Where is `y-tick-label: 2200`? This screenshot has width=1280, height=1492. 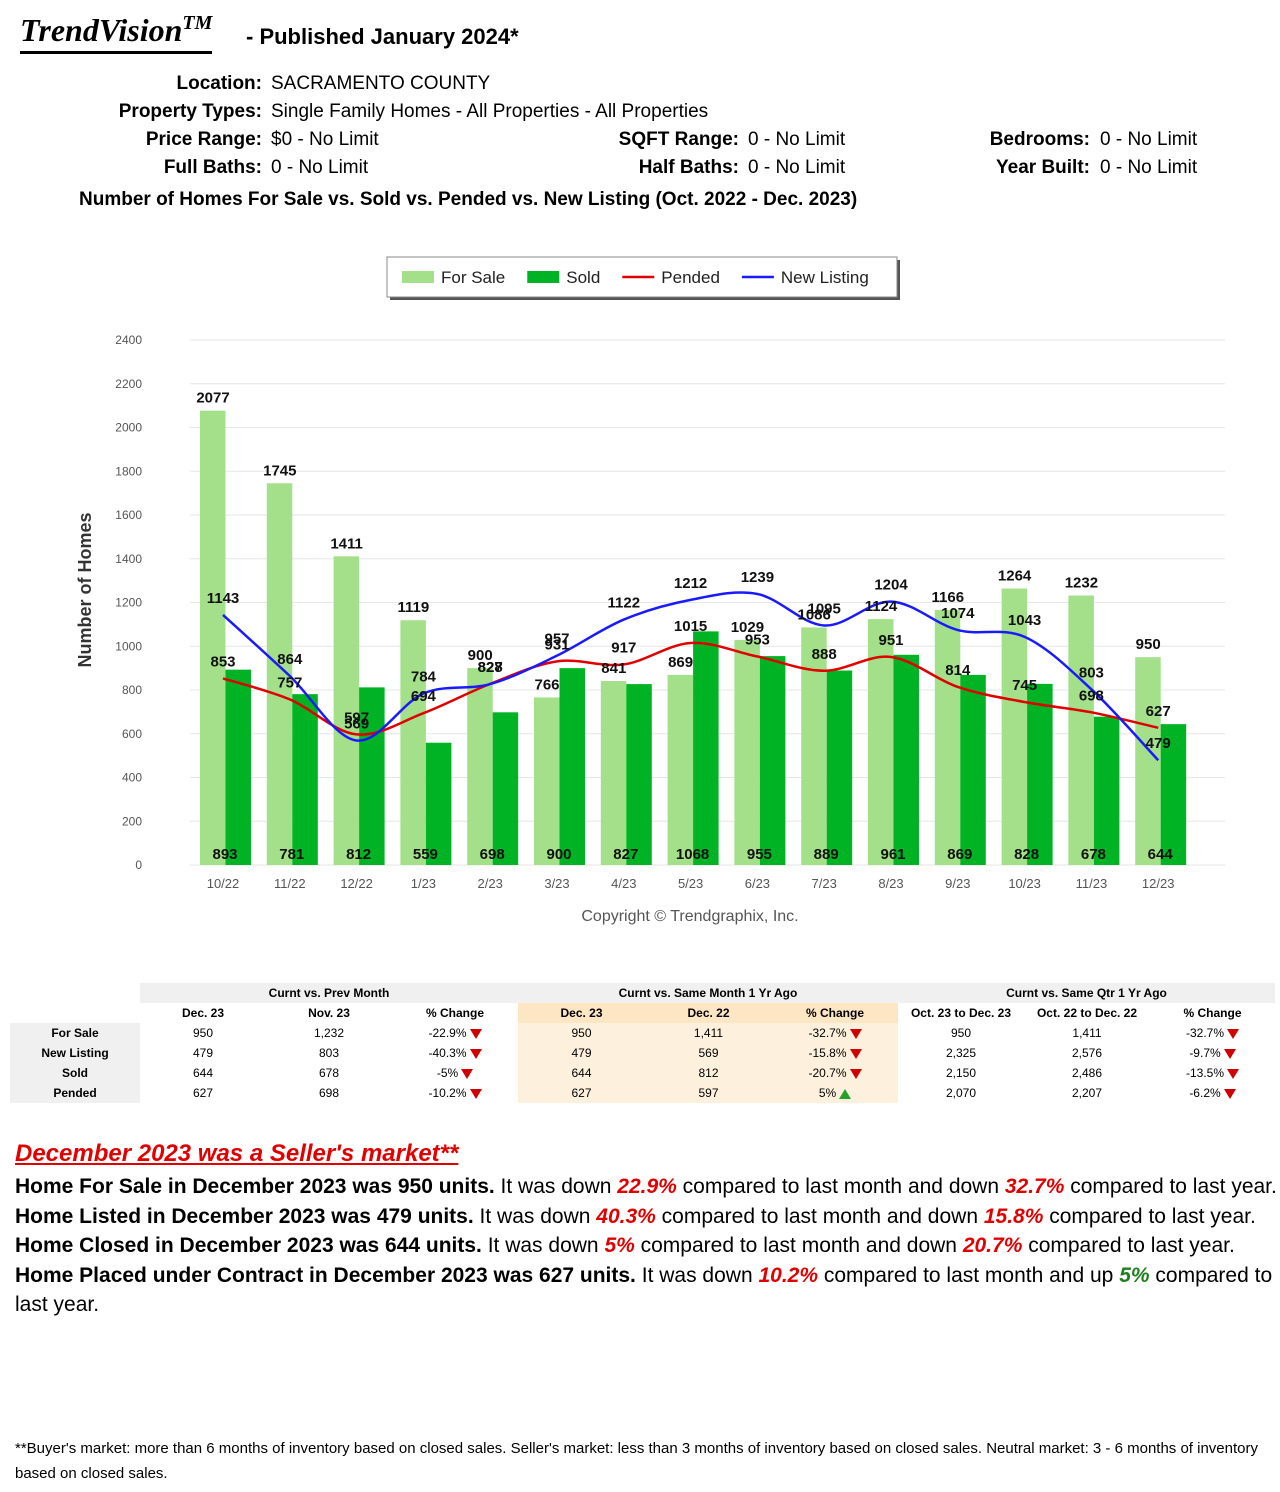 y-tick-label: 2200 is located at coordinates (128, 384).